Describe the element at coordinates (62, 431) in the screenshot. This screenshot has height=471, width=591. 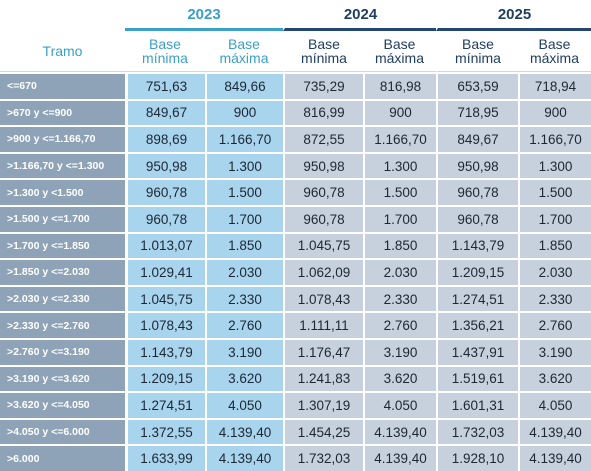
I see `tramo-label: >4.050 y <=6.000` at that location.